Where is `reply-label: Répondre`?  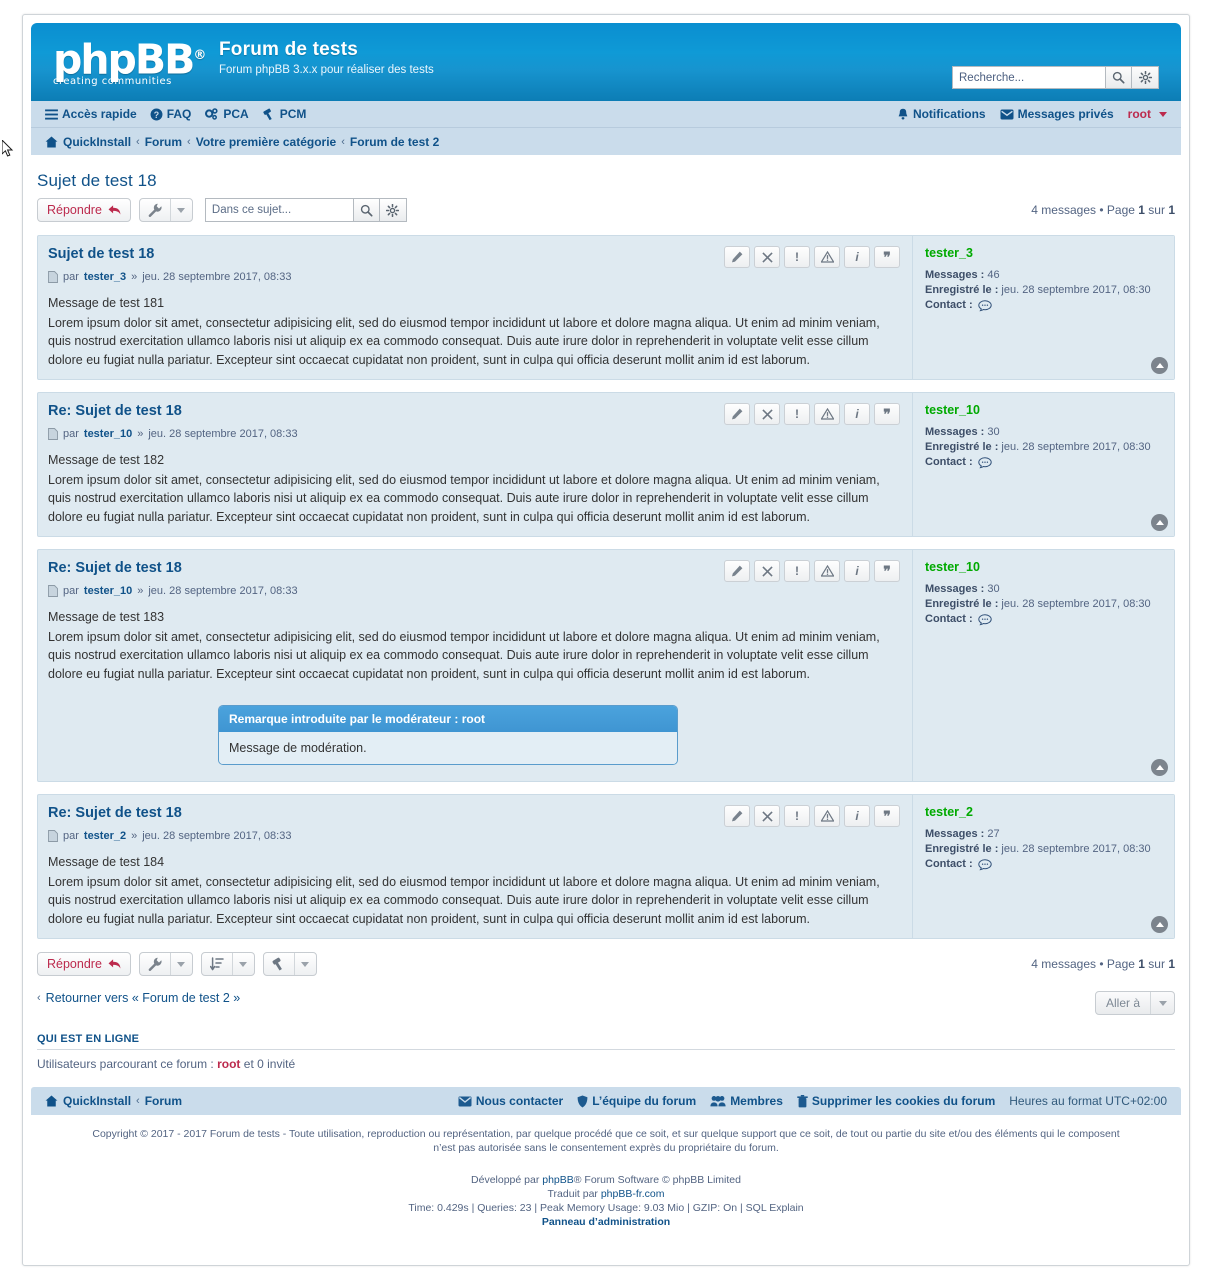 reply-label: Répondre is located at coordinates (74, 964).